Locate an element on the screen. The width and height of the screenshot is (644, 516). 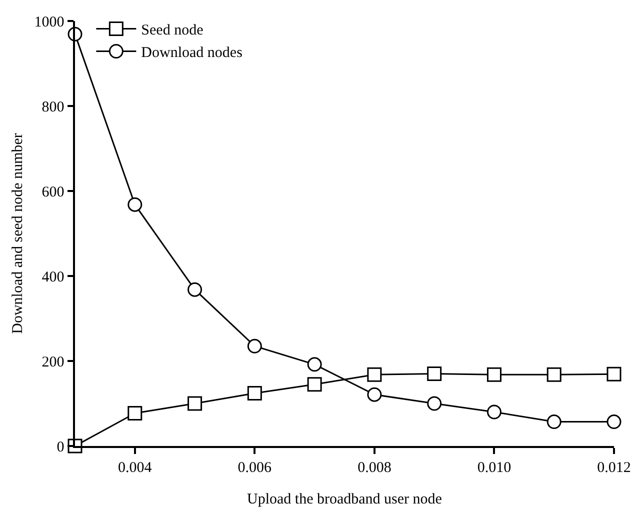
y-tick-label: 1000 is located at coordinates (49, 22).